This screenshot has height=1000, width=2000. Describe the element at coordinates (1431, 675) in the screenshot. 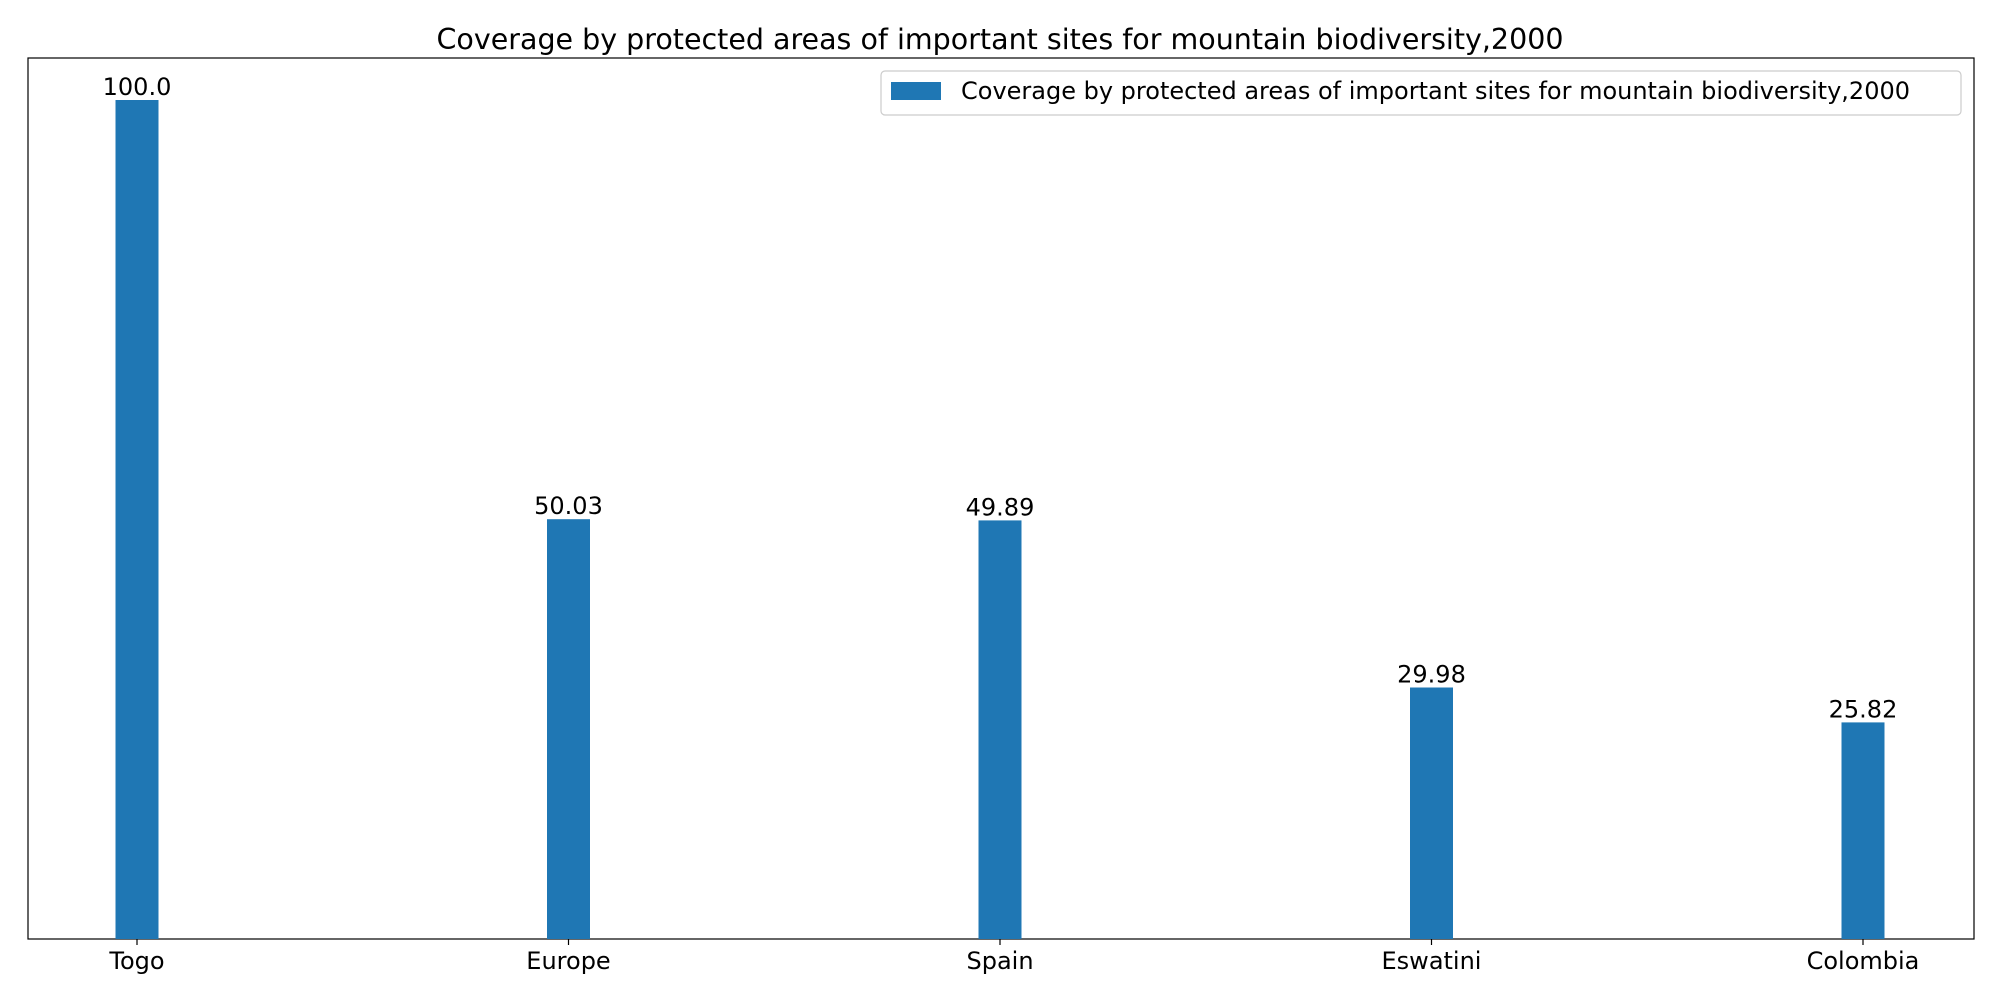

I see `data-label-eswatini: 29.98` at that location.